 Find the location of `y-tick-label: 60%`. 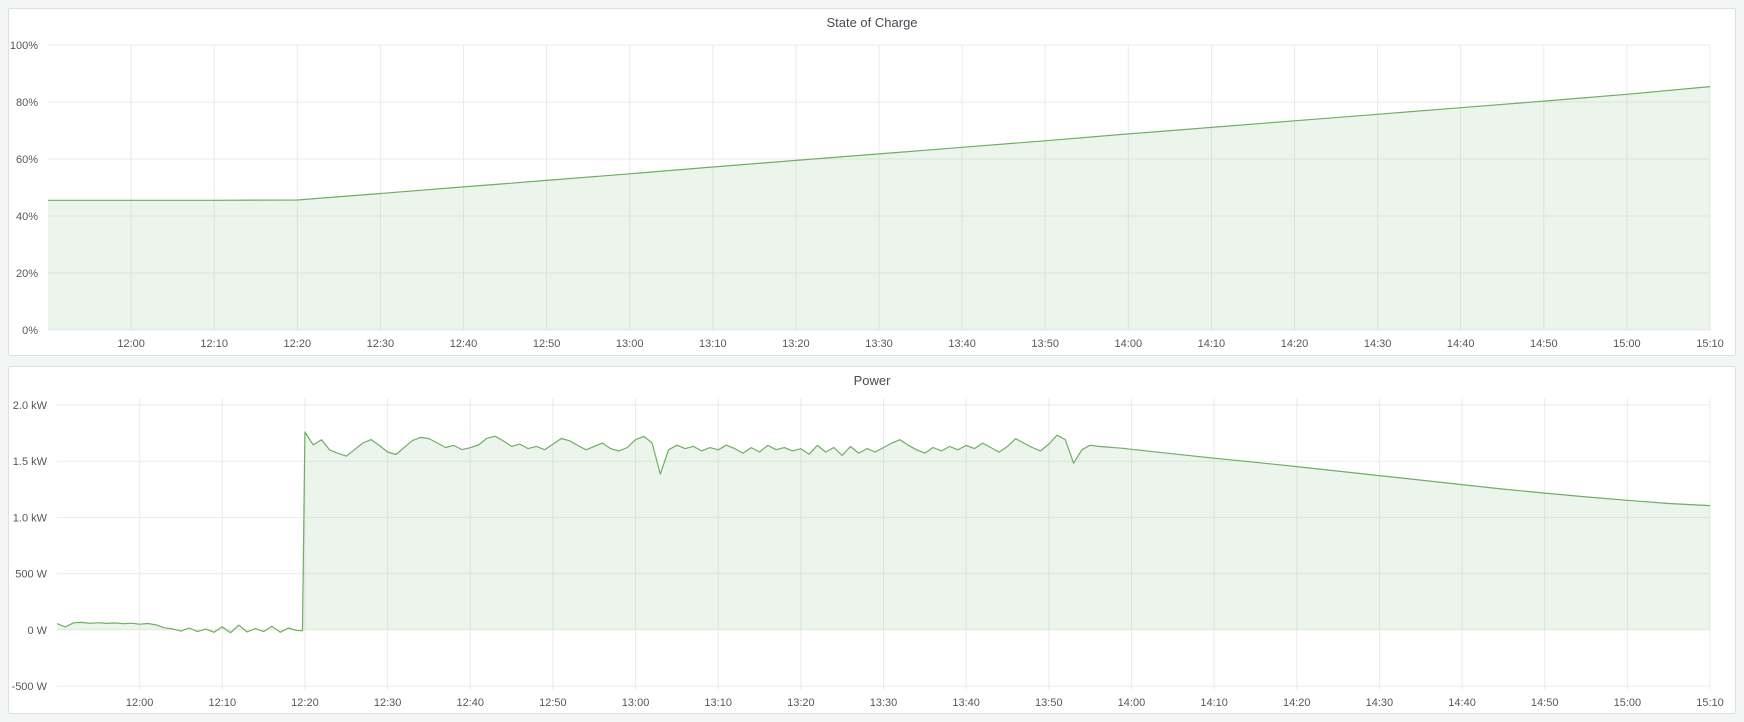

y-tick-label: 60% is located at coordinates (27, 160).